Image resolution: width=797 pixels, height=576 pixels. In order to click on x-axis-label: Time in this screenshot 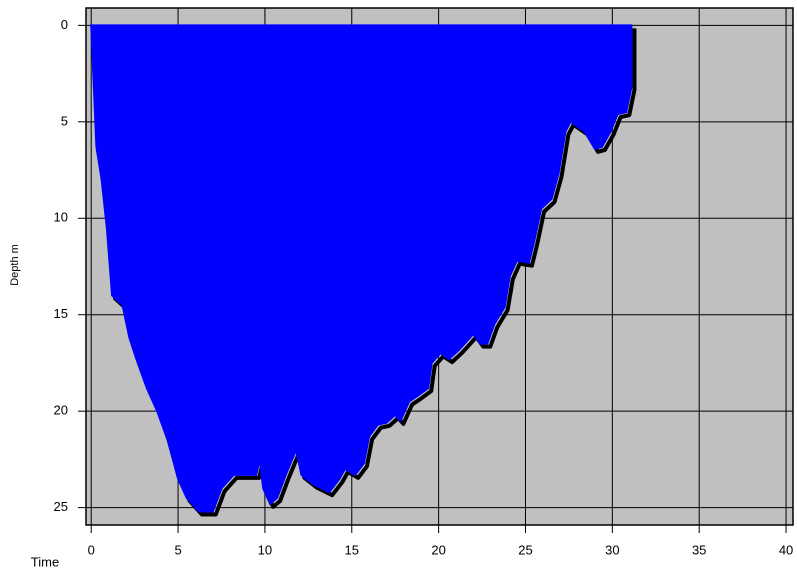, I will do `click(45, 561)`.